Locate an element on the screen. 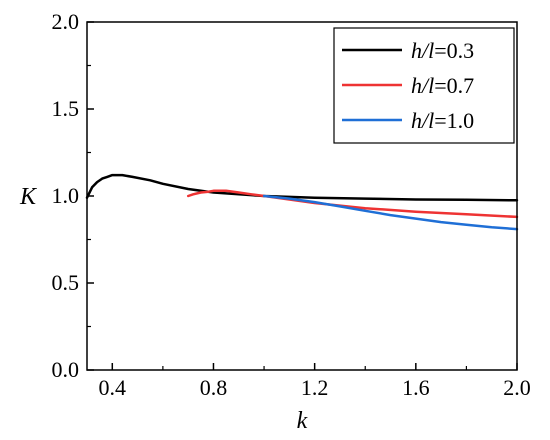 This screenshot has width=550, height=440. x-tick-label: 0.8 is located at coordinates (214, 387).